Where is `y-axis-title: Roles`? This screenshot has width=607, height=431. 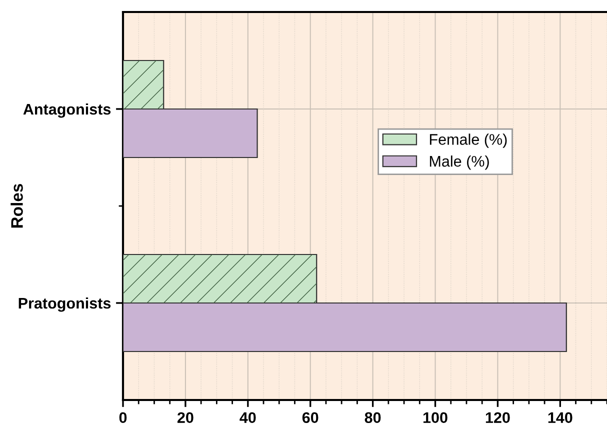 y-axis-title: Roles is located at coordinates (16, 206).